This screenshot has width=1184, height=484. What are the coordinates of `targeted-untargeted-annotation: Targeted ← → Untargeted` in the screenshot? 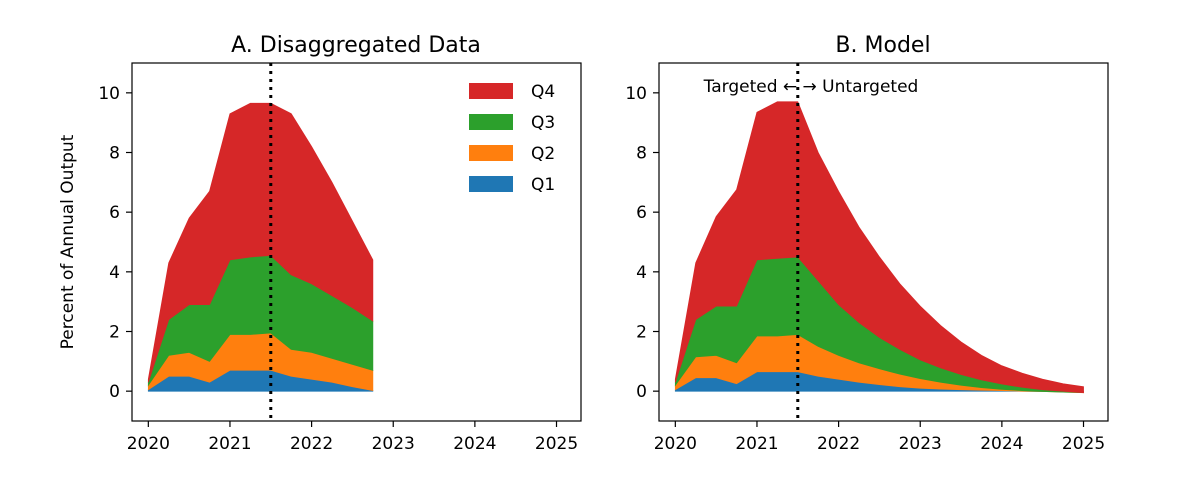 It's located at (811, 87).